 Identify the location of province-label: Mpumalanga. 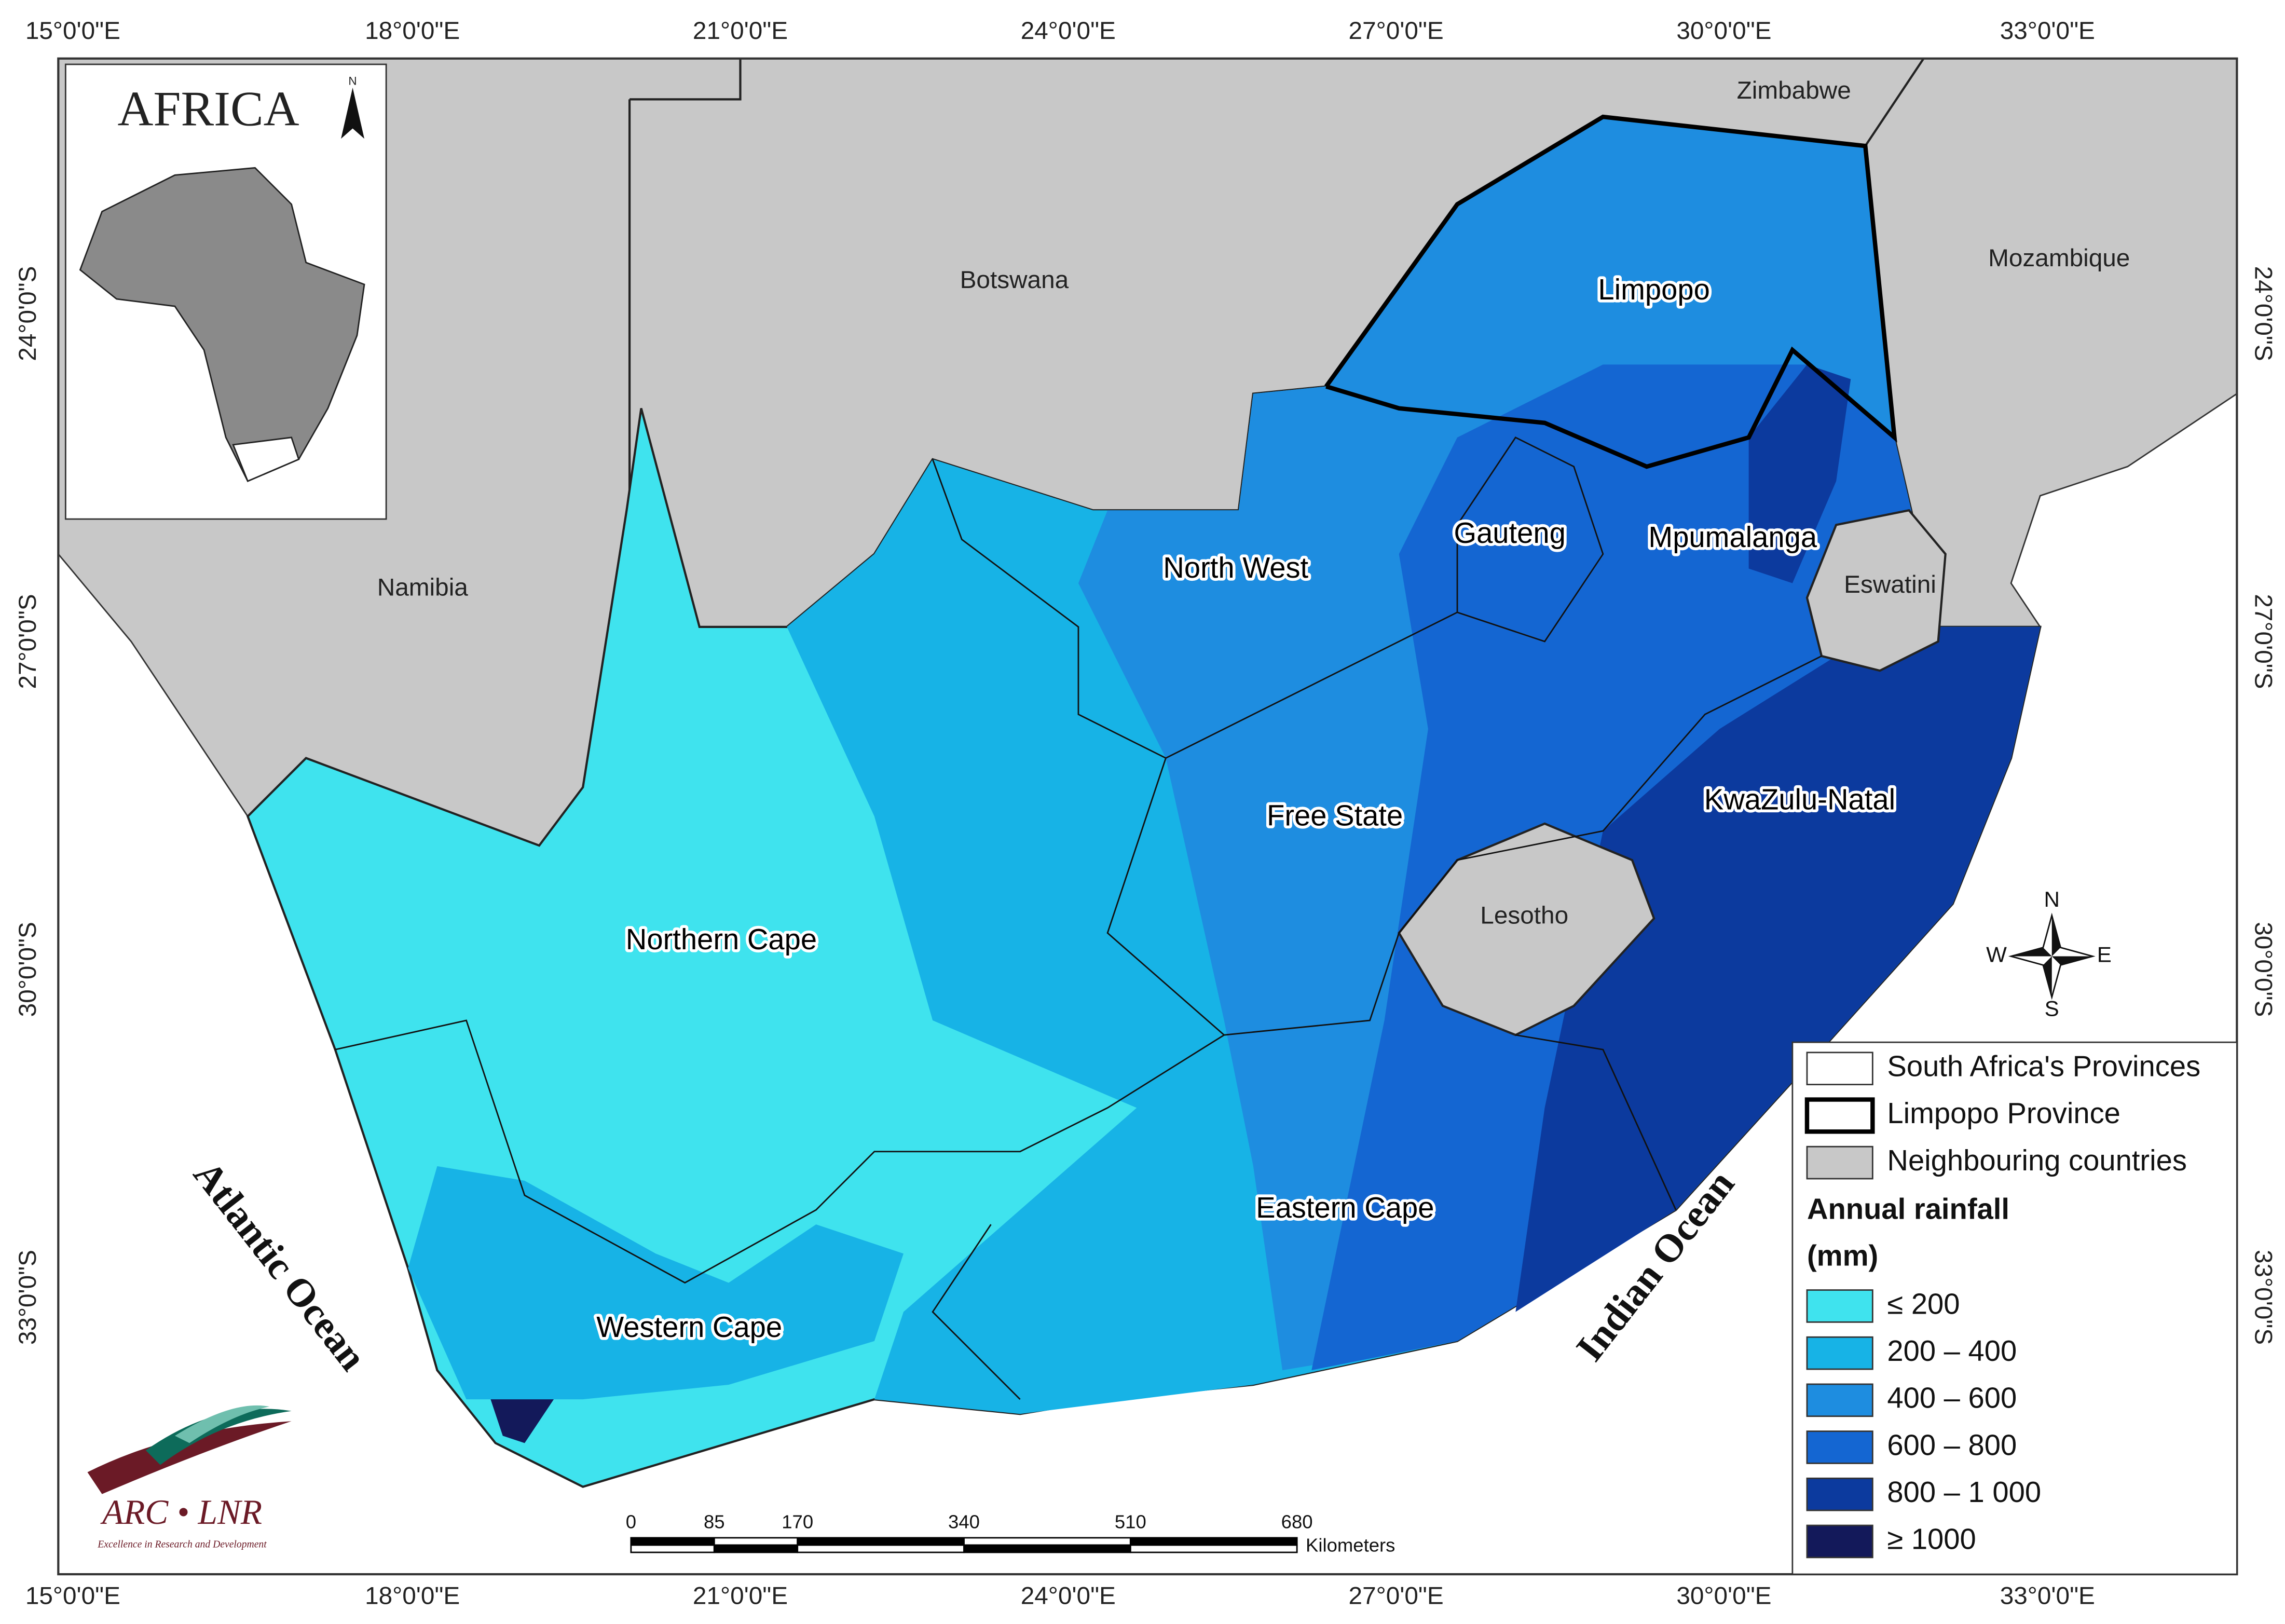
(1732, 537).